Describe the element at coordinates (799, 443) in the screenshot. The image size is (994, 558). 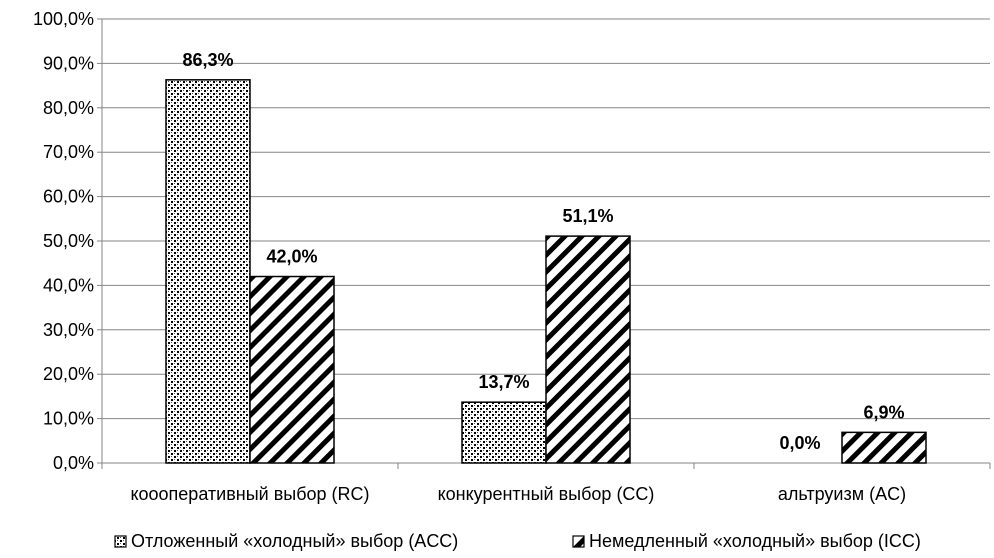
I see `data-label: 0,0%` at that location.